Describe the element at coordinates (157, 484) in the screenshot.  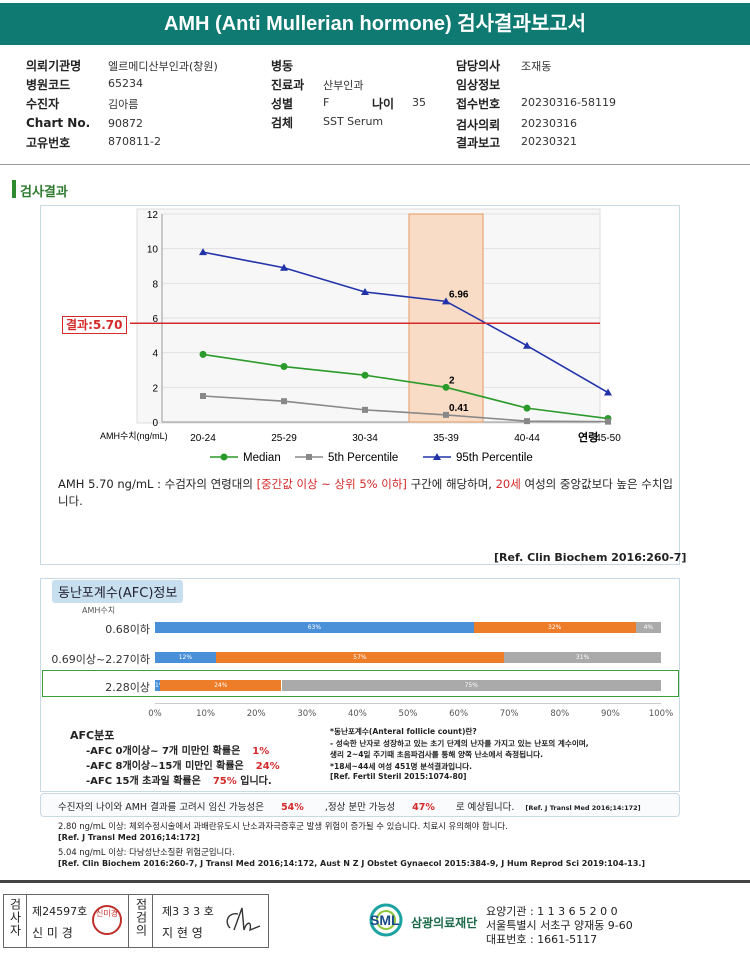
I see `interp-part-1: AMH 5.70 ng/mL : 수검자의 연령대의` at that location.